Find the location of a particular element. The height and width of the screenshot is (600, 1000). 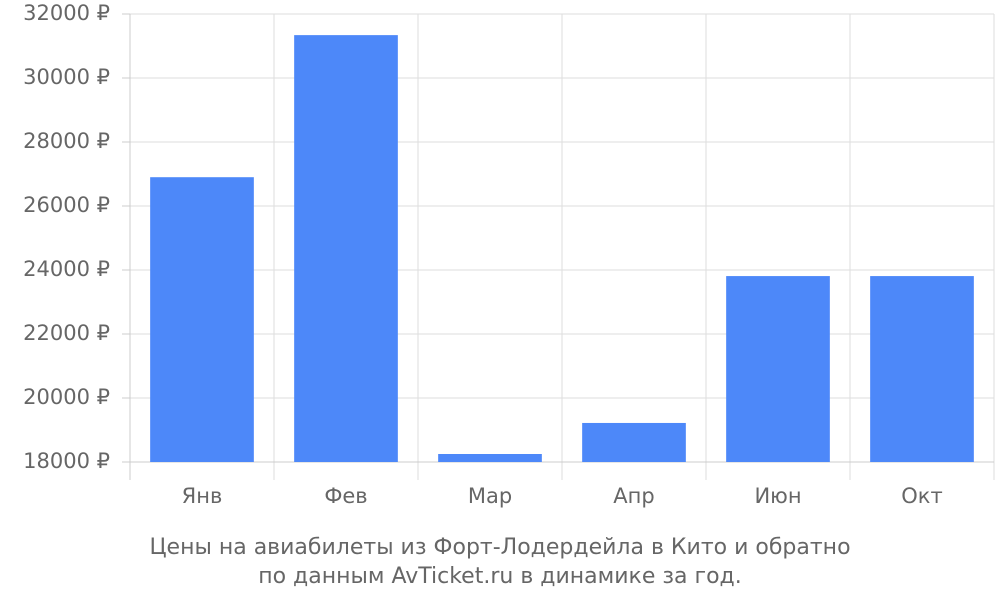

y-tick-label: 26000 ₽ is located at coordinates (66, 205).